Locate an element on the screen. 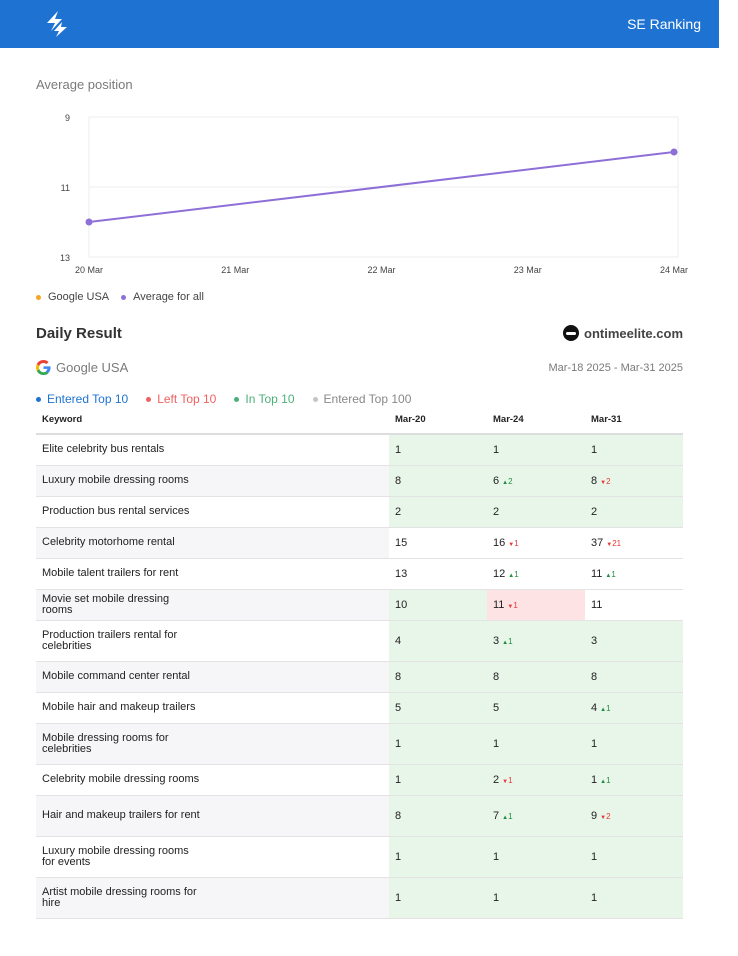  table-row: Celebrity mobile dressing rooms 1 2 ▼1 1 ▲1 is located at coordinates (359, 780).